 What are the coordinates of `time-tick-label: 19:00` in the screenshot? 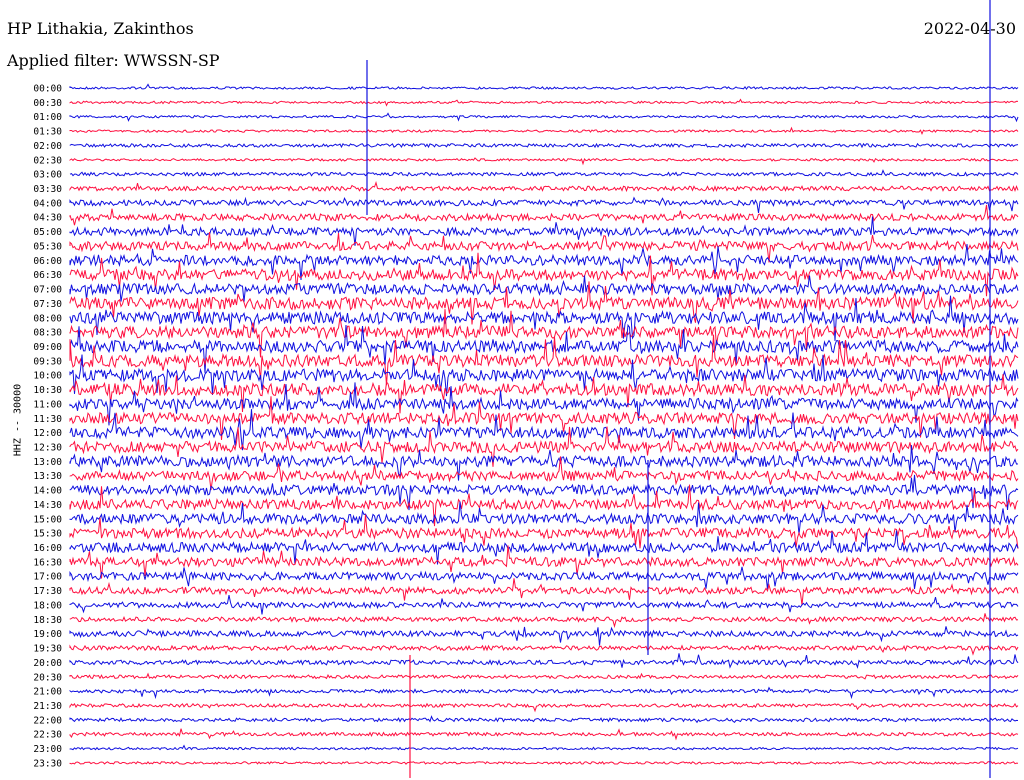 It's located at (47, 634).